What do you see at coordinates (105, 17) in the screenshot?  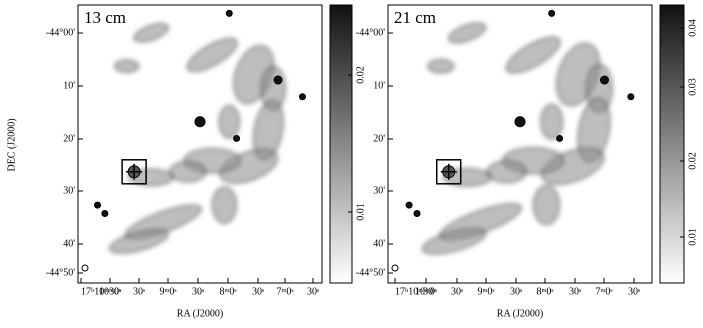 I see `panel-label: 13 cm` at bounding box center [105, 17].